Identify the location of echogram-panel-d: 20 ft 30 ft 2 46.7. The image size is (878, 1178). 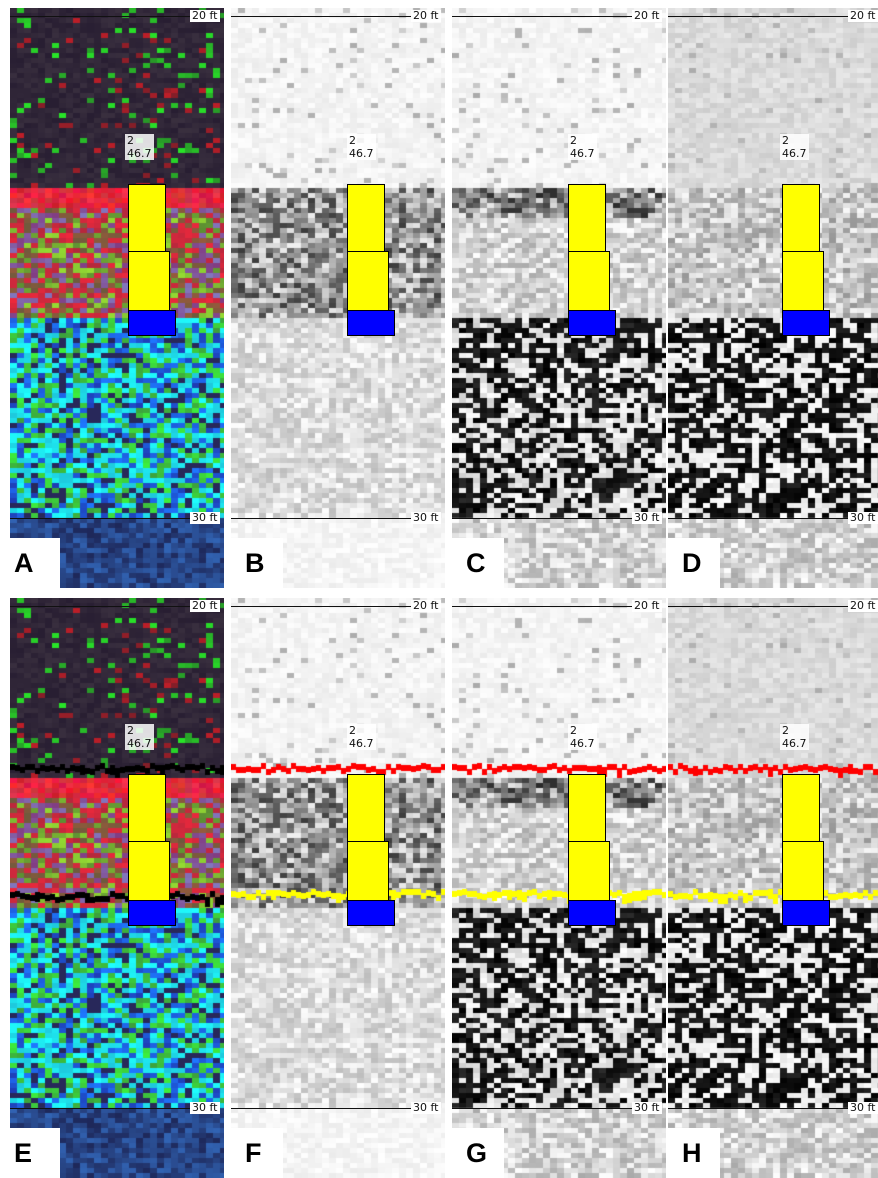
(773, 298).